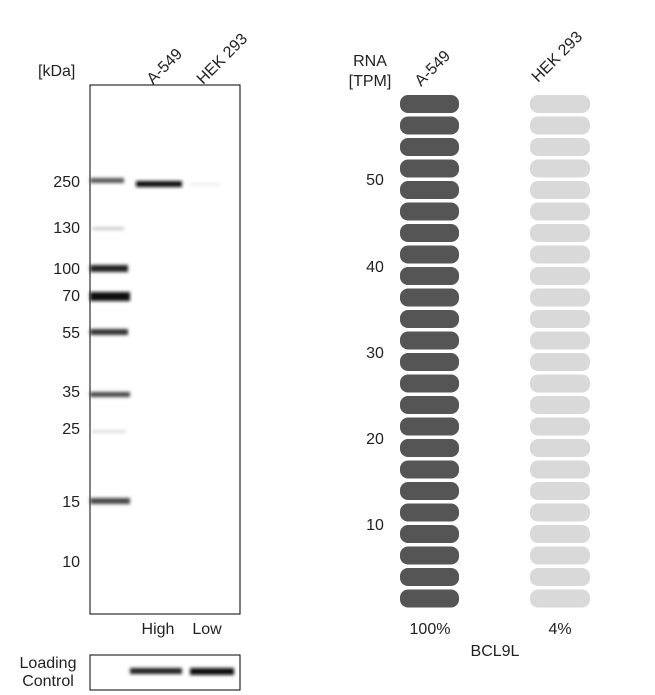  What do you see at coordinates (375, 525) in the screenshot?
I see `rna-tick-label: 10` at bounding box center [375, 525].